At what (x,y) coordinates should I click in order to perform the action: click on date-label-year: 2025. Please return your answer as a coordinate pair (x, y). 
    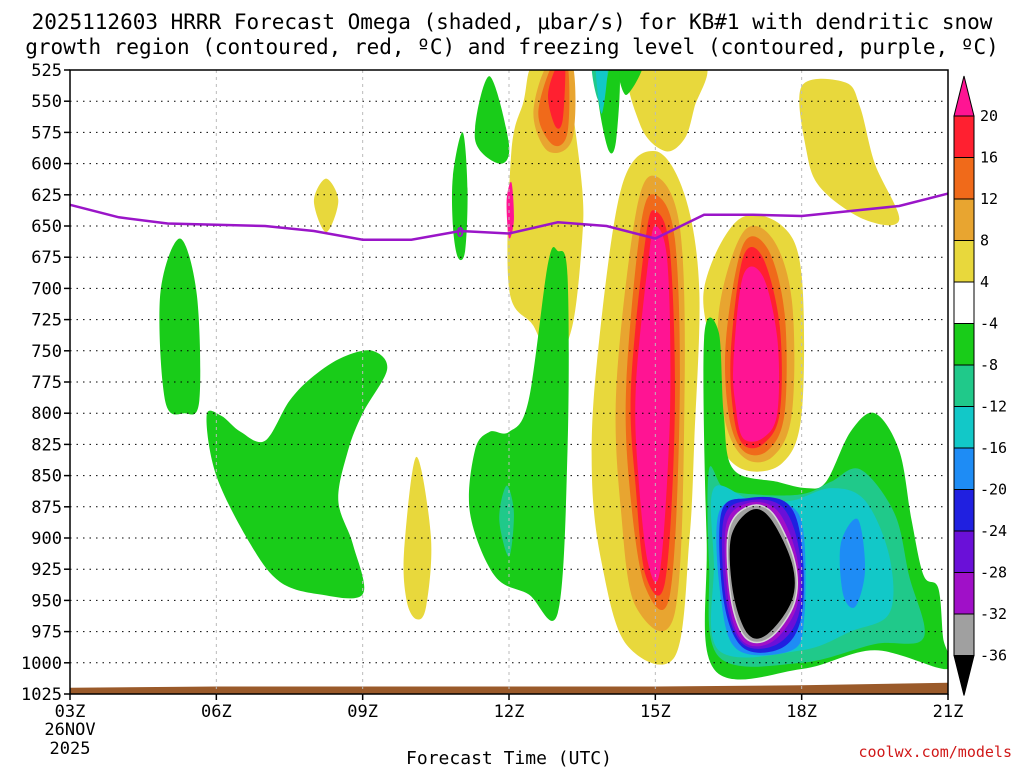
    Looking at the image, I should click on (70, 749).